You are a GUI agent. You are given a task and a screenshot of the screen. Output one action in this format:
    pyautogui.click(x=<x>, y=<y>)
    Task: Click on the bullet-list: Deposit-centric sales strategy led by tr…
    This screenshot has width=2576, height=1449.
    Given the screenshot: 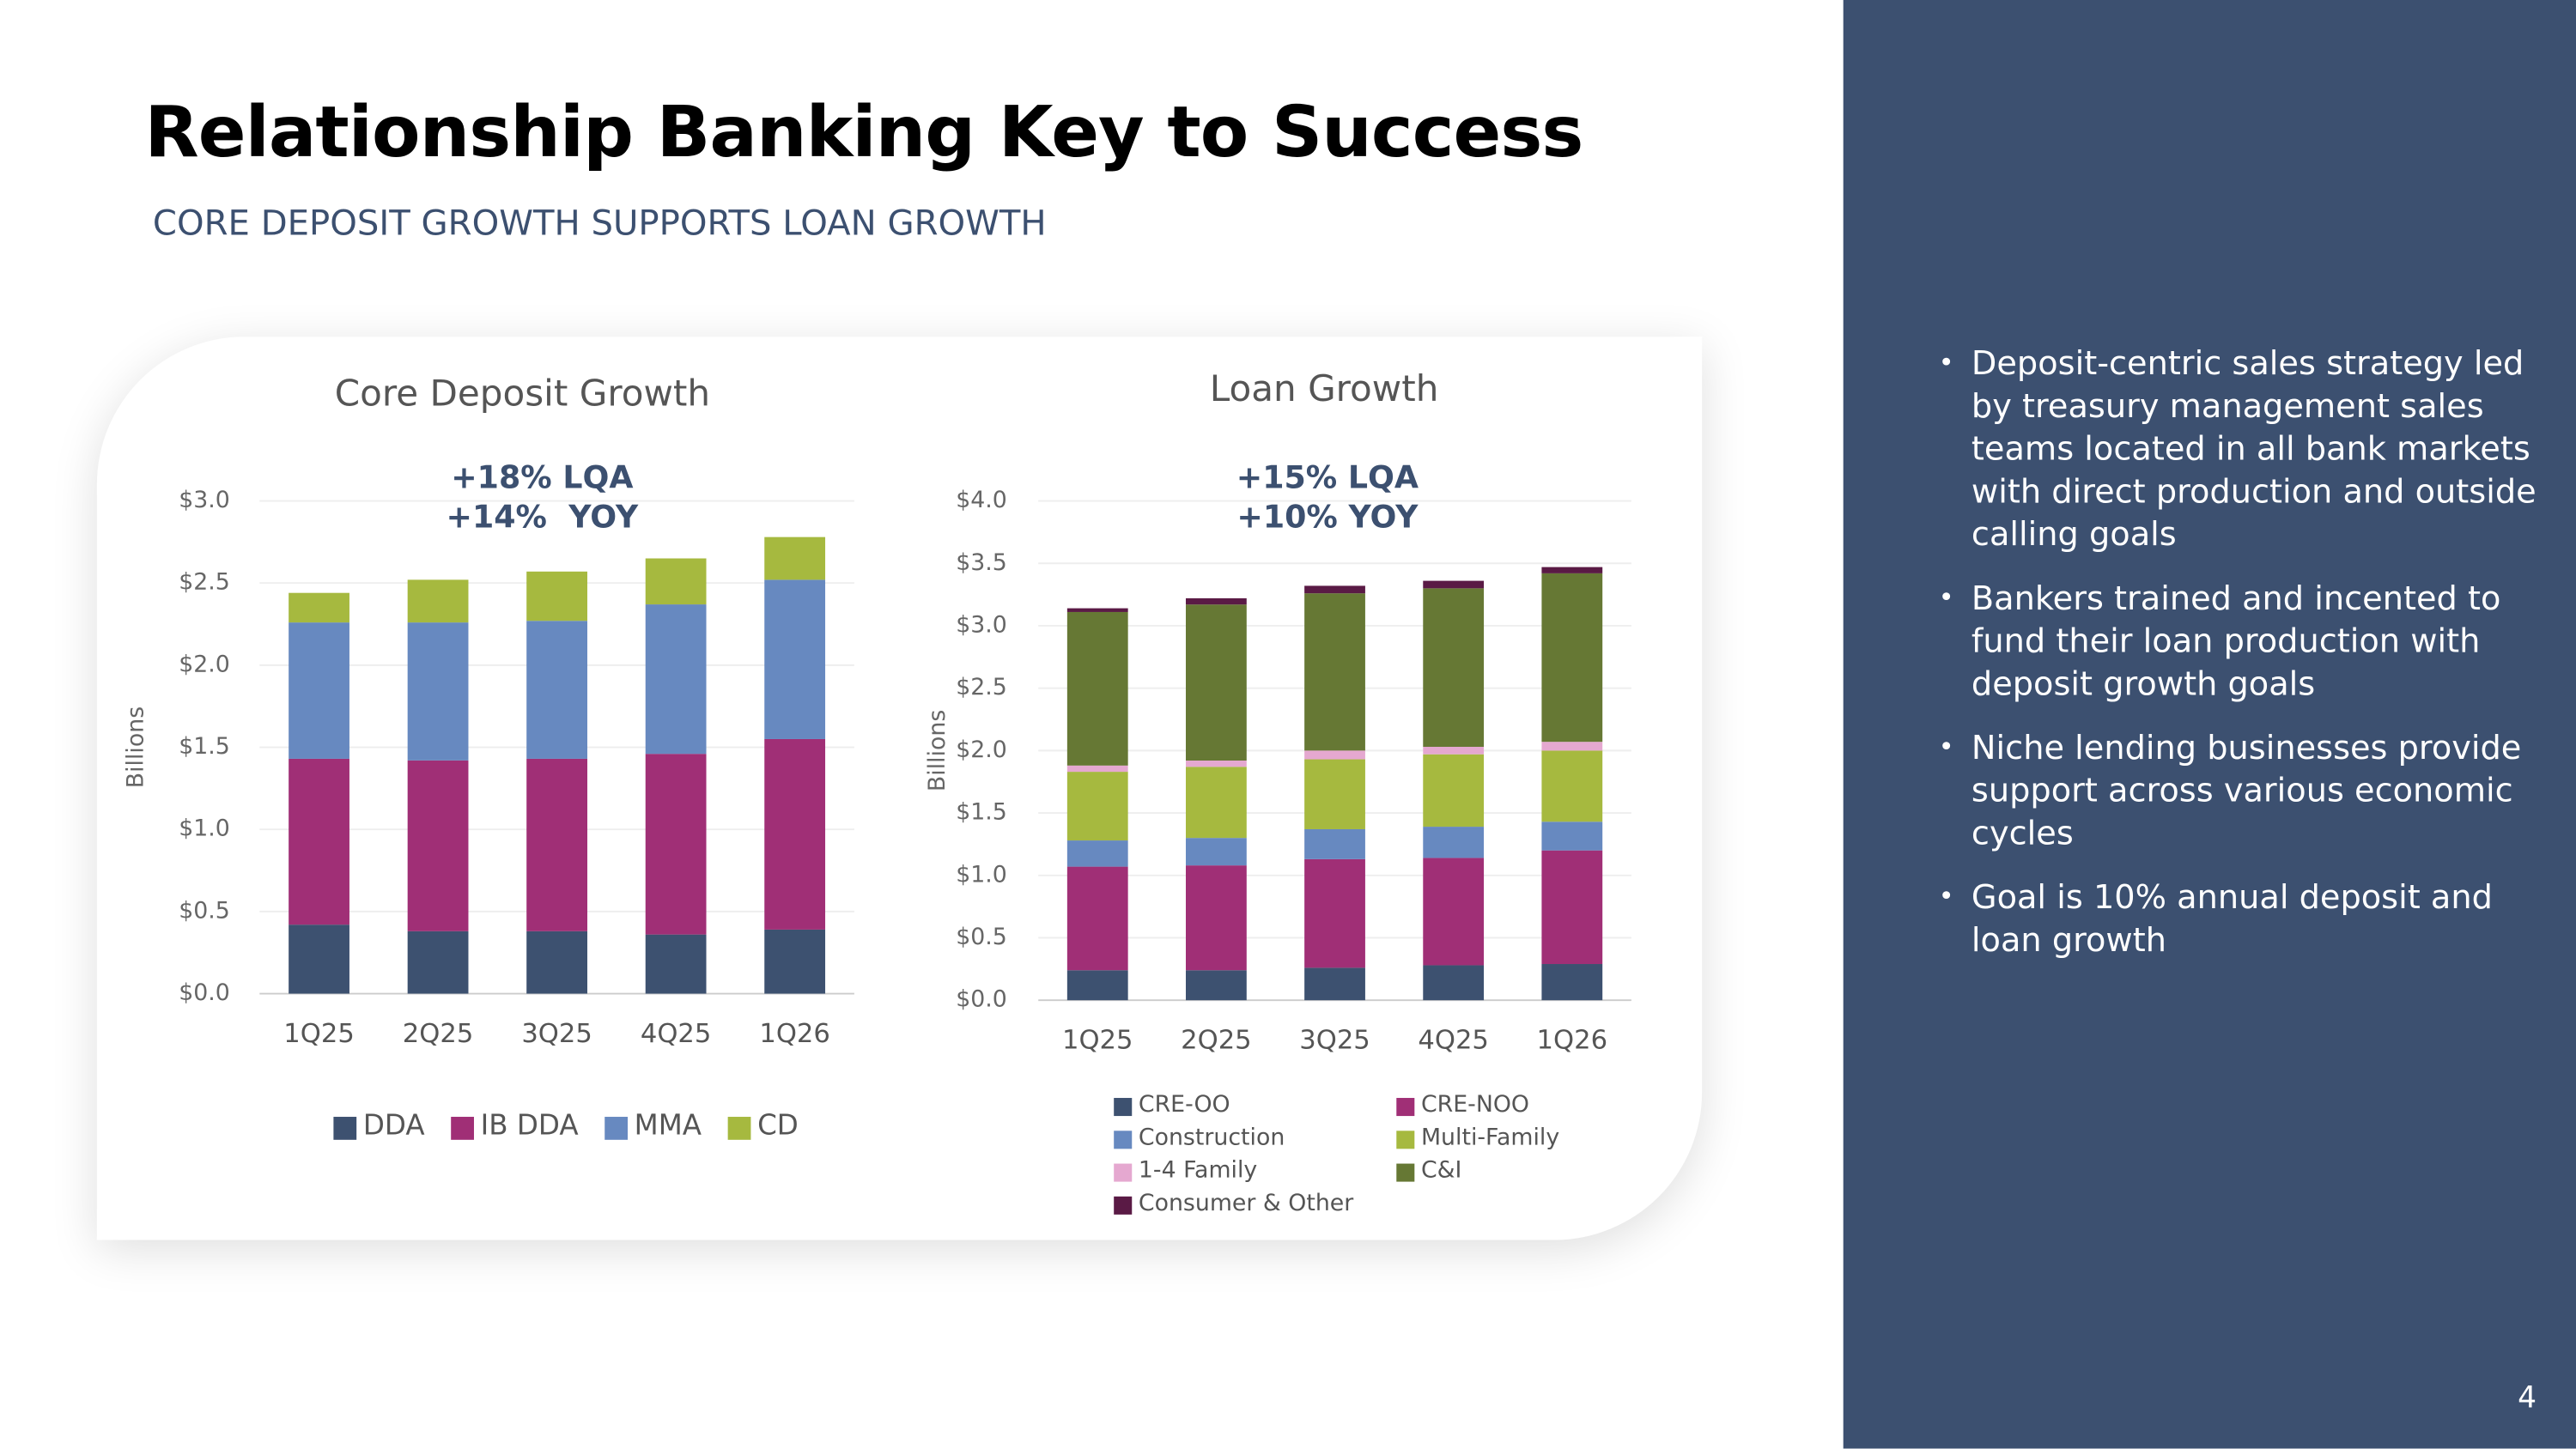 What is the action you would take?
    pyautogui.click(x=2243, y=662)
    